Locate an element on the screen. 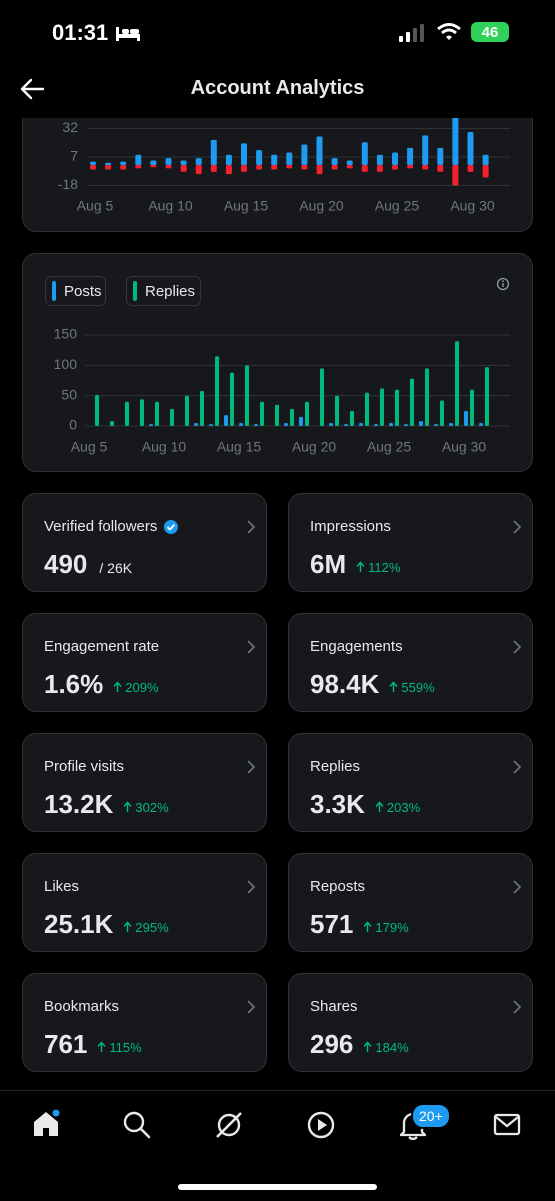 The width and height of the screenshot is (555, 1201). stat-label-text: Verified followers is located at coordinates (100, 526).